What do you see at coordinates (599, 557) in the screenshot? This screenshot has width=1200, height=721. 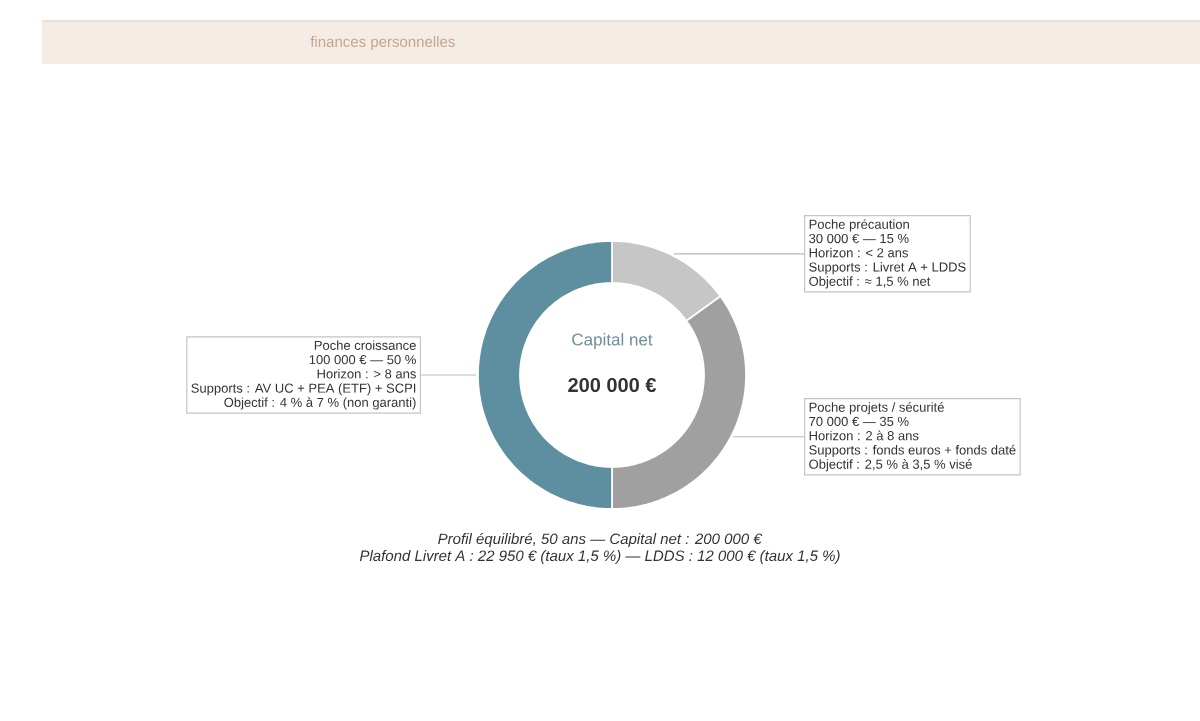 I see `text: Plafond Livret A : 22 950 € (taux 1,5 %) — LDDS : 12 000 € (taux 1,5 %)` at bounding box center [599, 557].